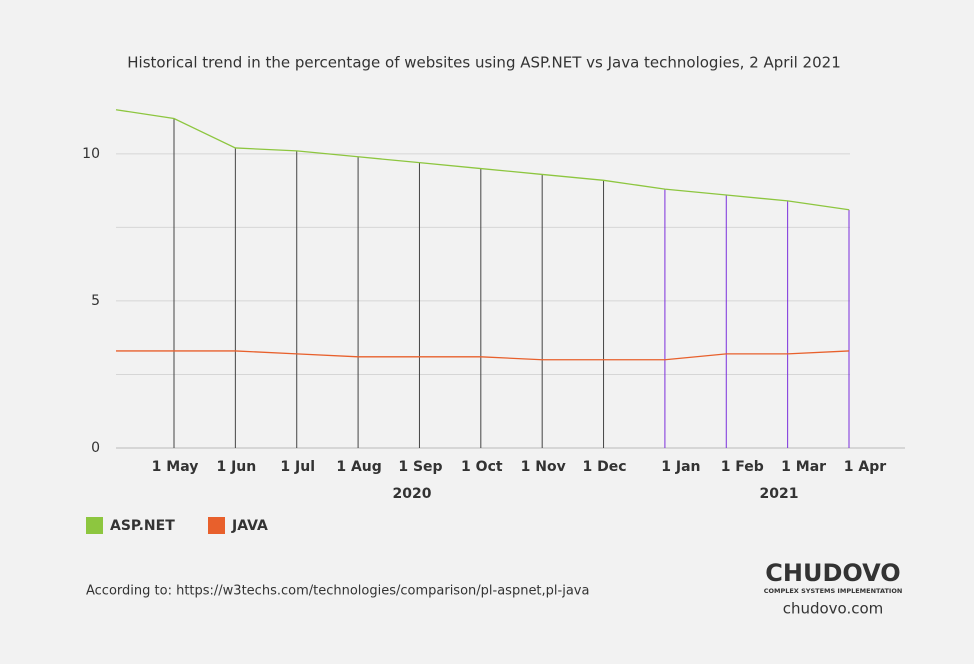 The height and width of the screenshot is (664, 974). Describe the element at coordinates (142, 526) in the screenshot. I see `legend-label: ASP.NET` at that location.